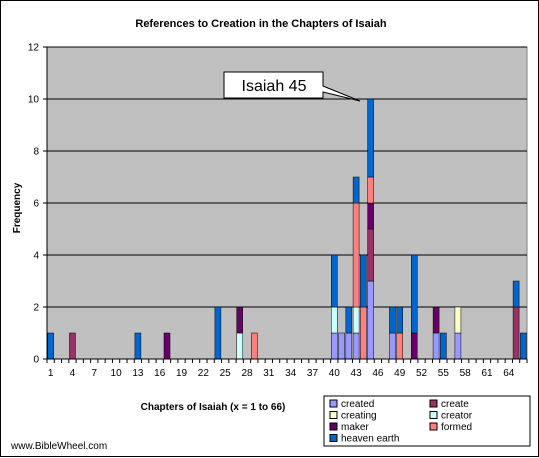 The image size is (539, 458). I want to click on x-tick-label: 22, so click(204, 373).